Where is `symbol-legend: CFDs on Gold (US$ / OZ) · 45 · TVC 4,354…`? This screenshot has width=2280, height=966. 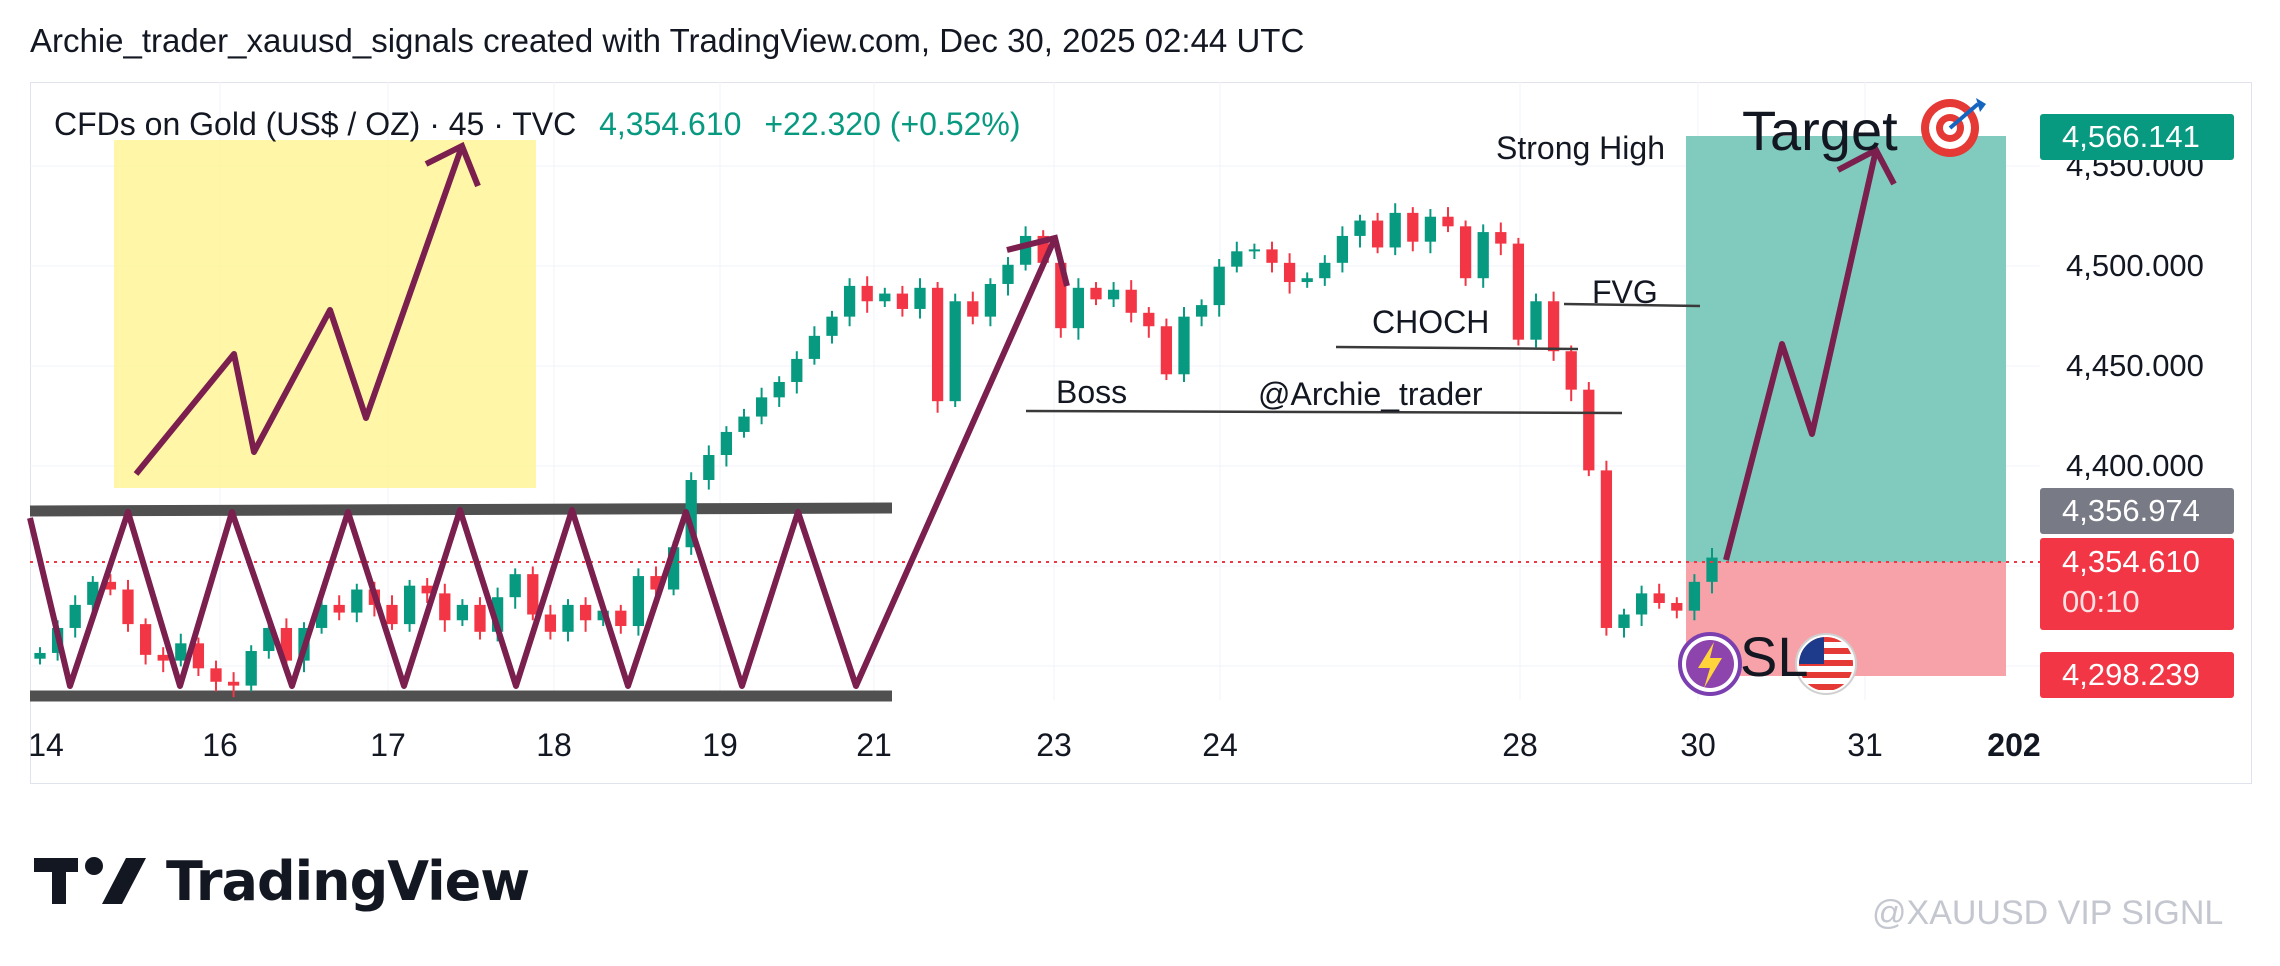 symbol-legend: CFDs on Gold (US$ / OZ) · 45 · TVC 4,354… is located at coordinates (537, 124).